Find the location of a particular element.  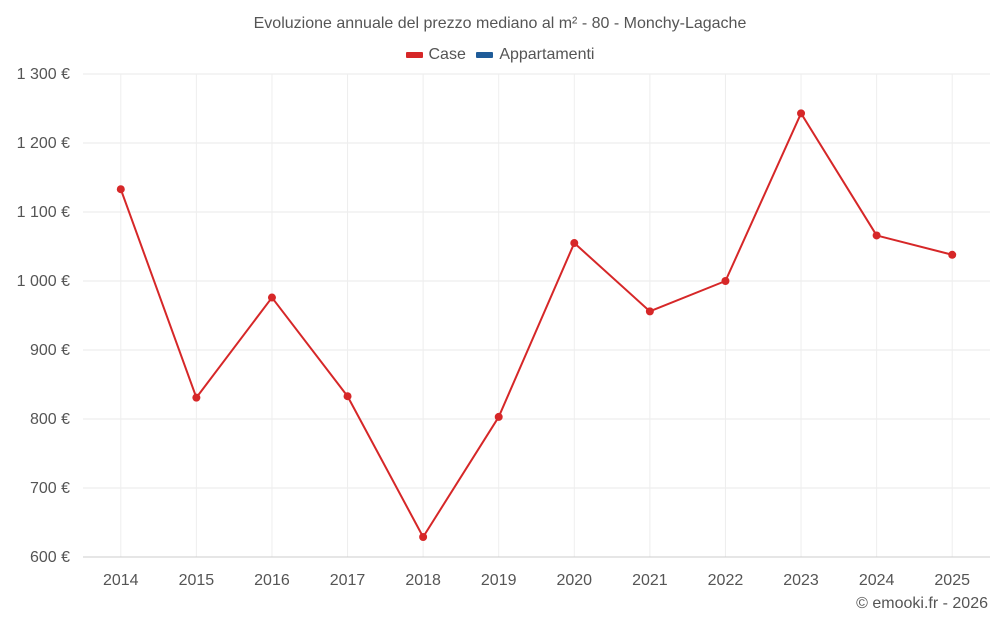

x-tick-label: 2025 is located at coordinates (952, 580).